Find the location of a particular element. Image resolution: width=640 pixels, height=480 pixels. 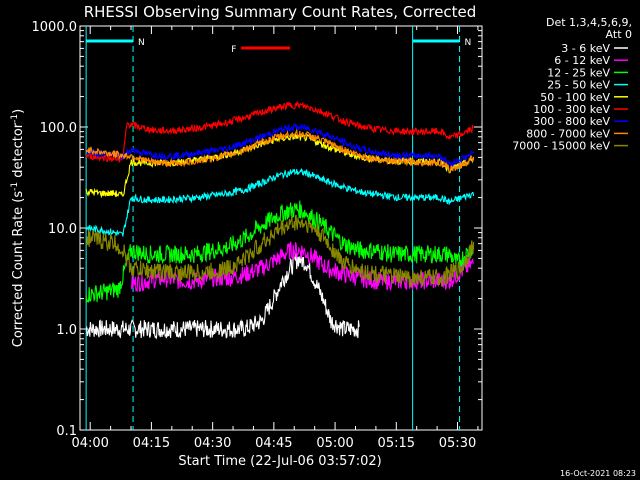

footer-timestamp: 16-Oct-2021 08:23 is located at coordinates (598, 473).